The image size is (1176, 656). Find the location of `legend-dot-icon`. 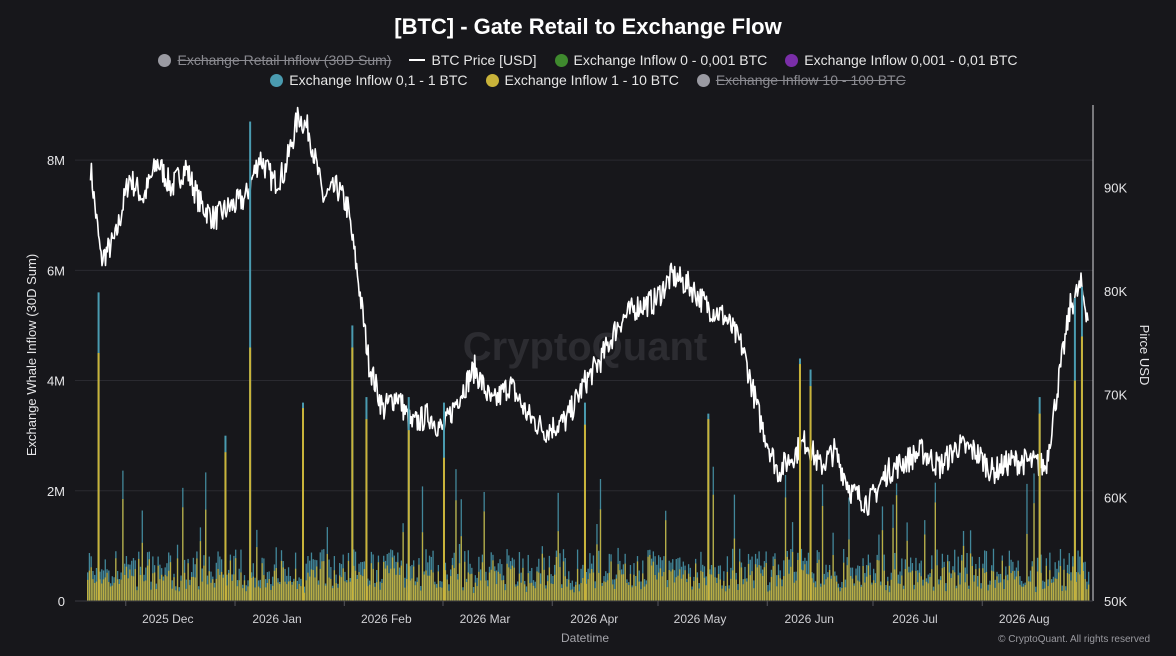

legend-dot-icon is located at coordinates (277, 80).